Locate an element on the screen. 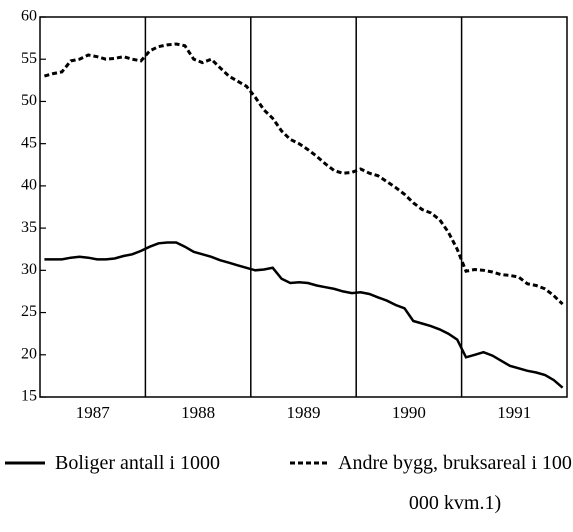 The width and height of the screenshot is (573, 532). x-tick-label: 1988 is located at coordinates (198, 412).